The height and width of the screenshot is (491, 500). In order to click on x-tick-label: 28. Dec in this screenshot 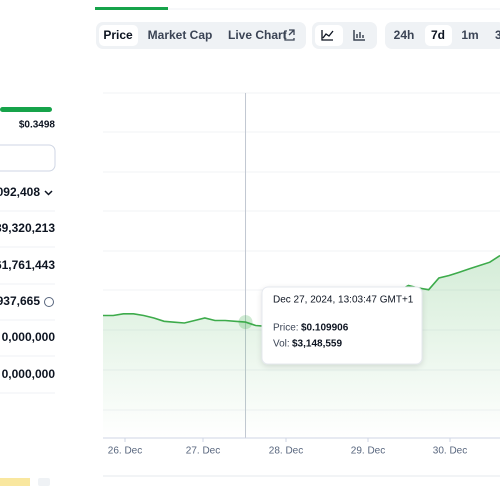, I will do `click(286, 451)`.